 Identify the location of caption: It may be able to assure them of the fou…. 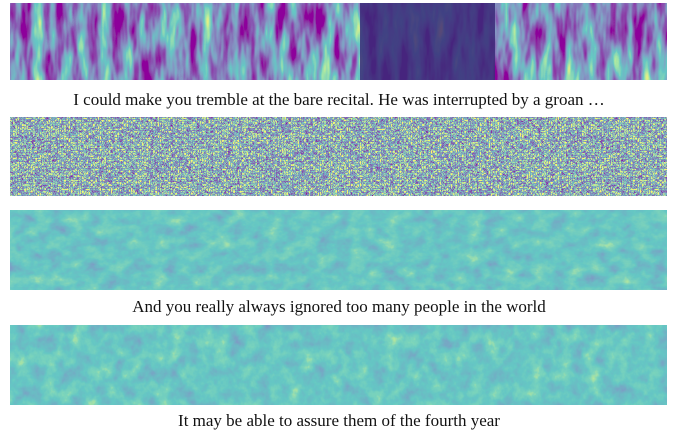
(339, 420).